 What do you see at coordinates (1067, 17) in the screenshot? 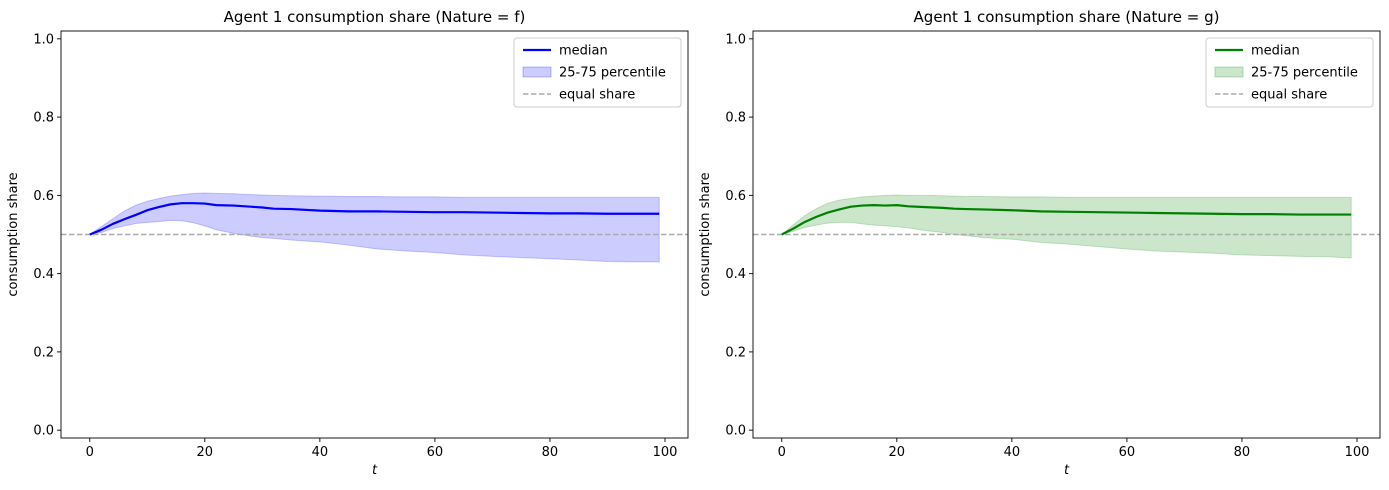
I see `chart-title: Agent 1 consumption share (Nature = g)` at bounding box center [1067, 17].